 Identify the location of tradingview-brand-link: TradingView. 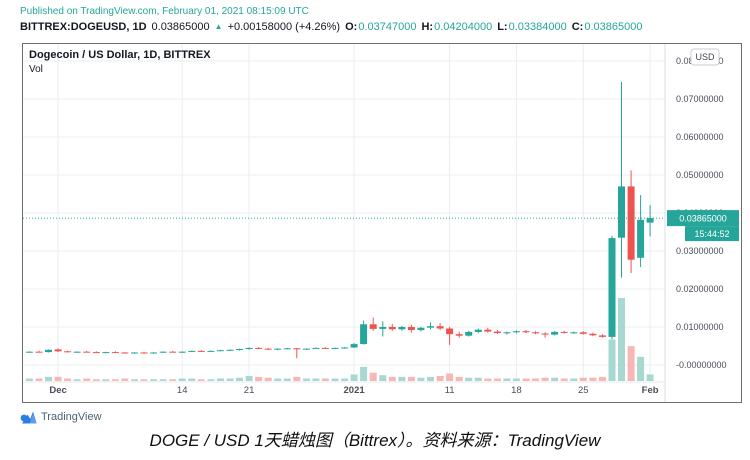
(61, 417).